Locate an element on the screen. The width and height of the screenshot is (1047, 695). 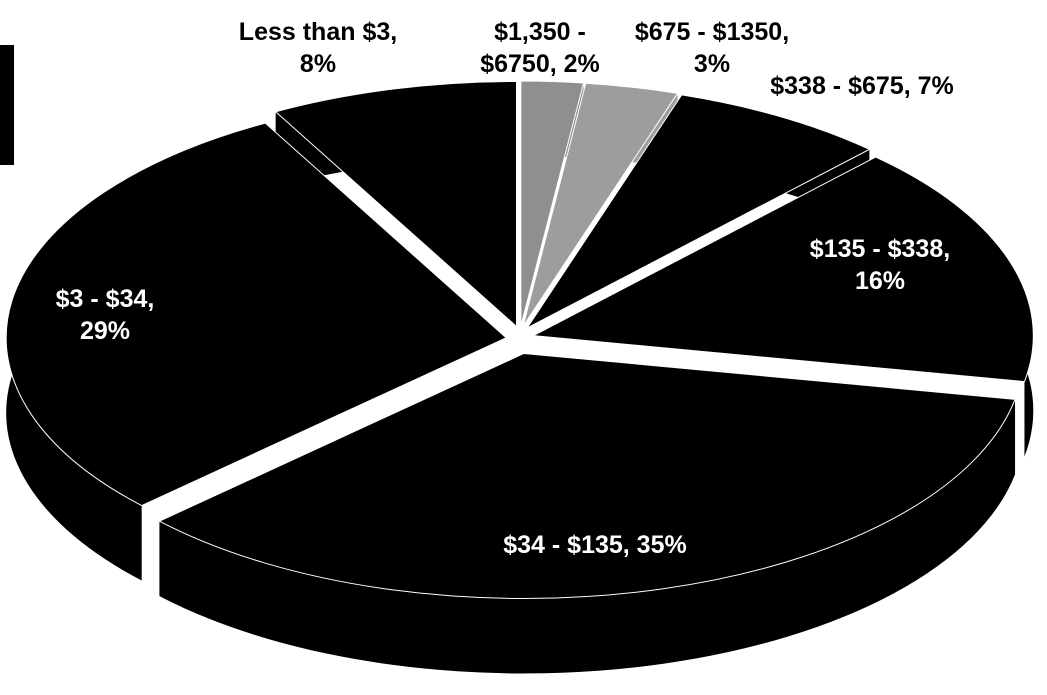
data-label: $338 - $675, 7% is located at coordinates (862, 86).